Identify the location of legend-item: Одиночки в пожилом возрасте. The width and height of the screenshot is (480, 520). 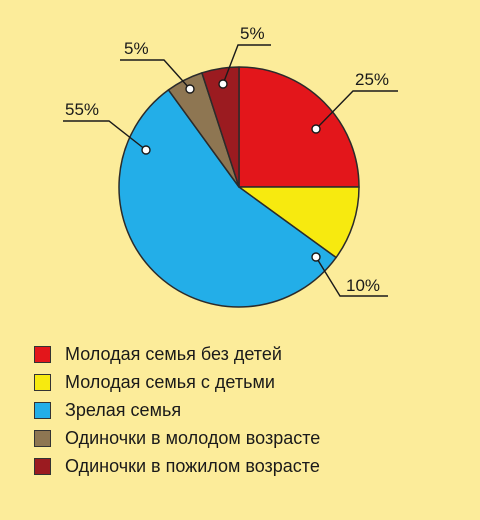
(177, 466).